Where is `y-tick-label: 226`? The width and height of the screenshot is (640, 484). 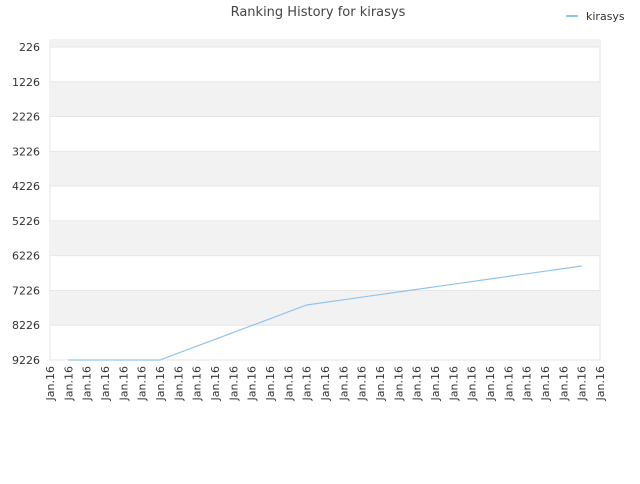 y-tick-label: 226 is located at coordinates (29, 47).